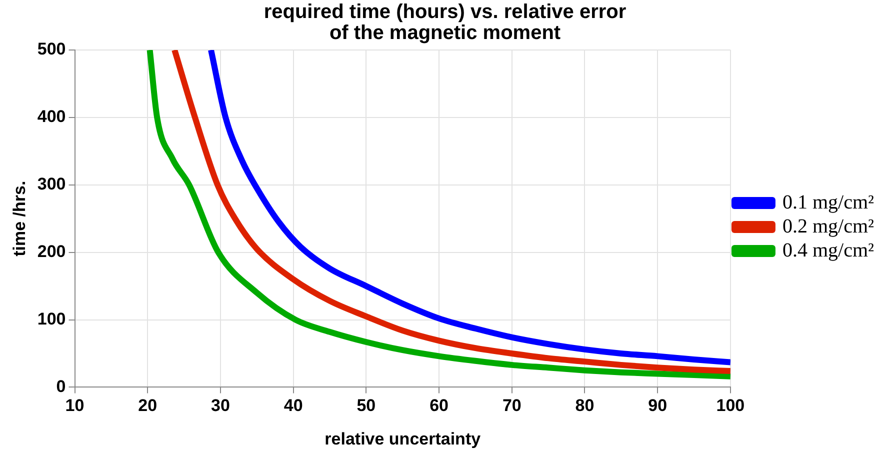 Image resolution: width=888 pixels, height=458 pixels. Describe the element at coordinates (19, 218) in the screenshot. I see `y-axis-title: time /hrs.` at that location.